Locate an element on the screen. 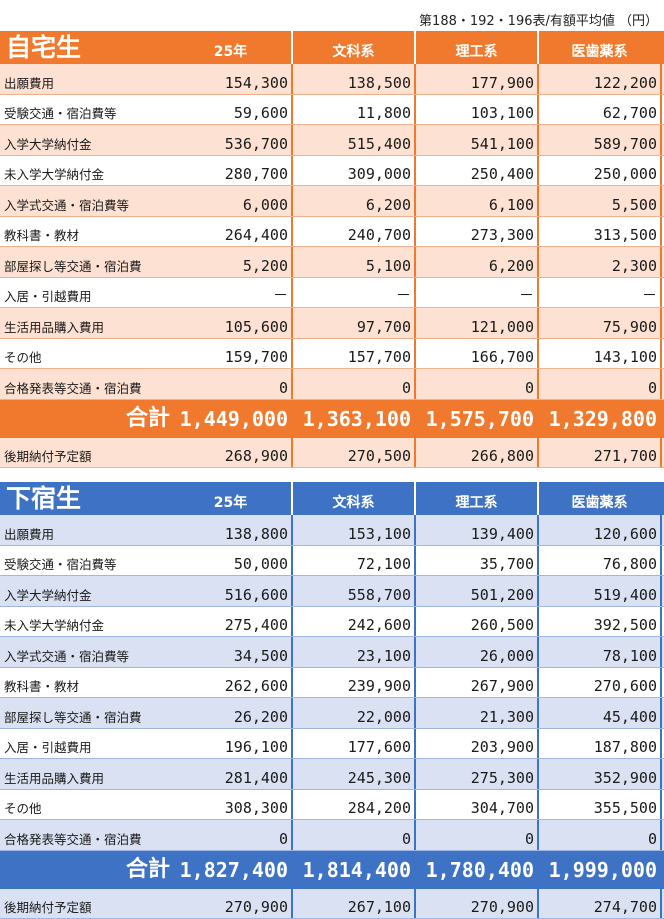 The width and height of the screenshot is (664, 919). cell-value: 519,400 is located at coordinates (599, 595).